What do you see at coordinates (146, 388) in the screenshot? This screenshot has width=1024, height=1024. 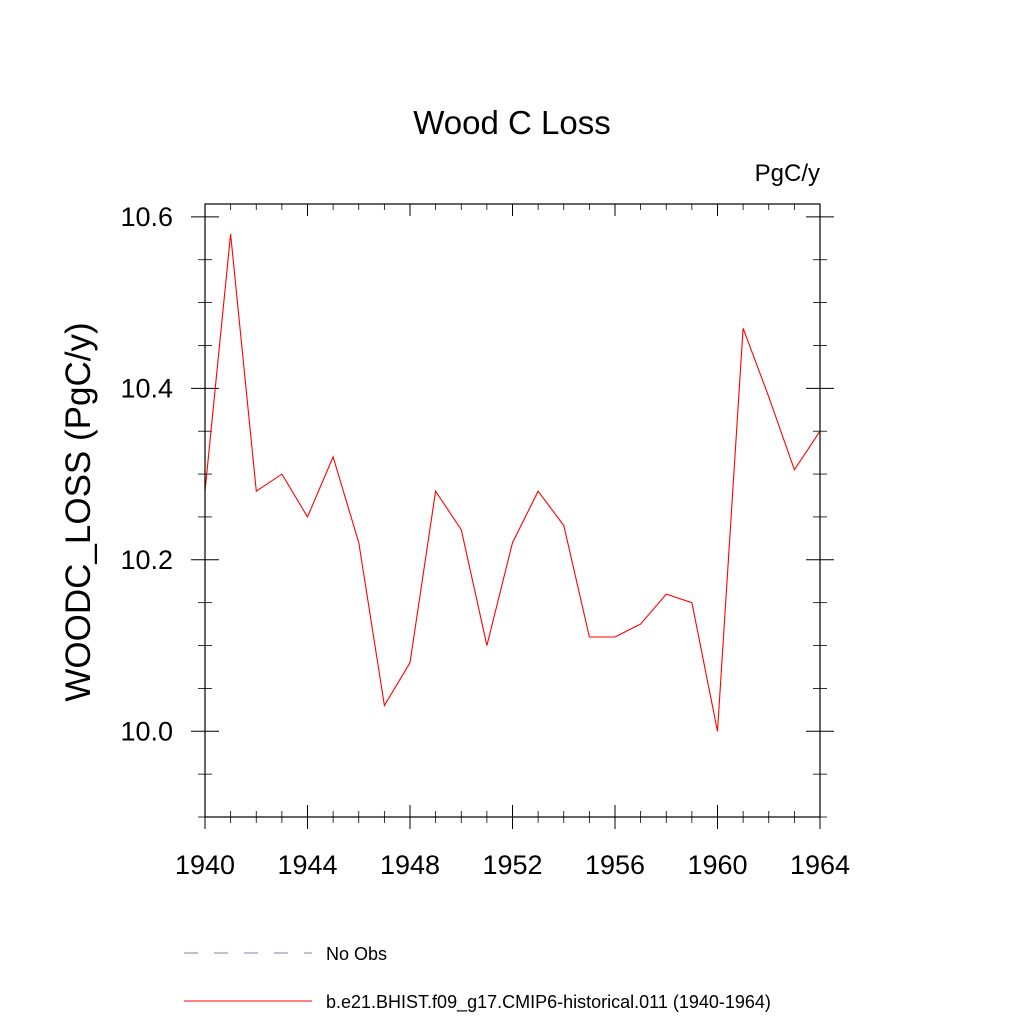 I see `y-tick-label: 10.4` at bounding box center [146, 388].